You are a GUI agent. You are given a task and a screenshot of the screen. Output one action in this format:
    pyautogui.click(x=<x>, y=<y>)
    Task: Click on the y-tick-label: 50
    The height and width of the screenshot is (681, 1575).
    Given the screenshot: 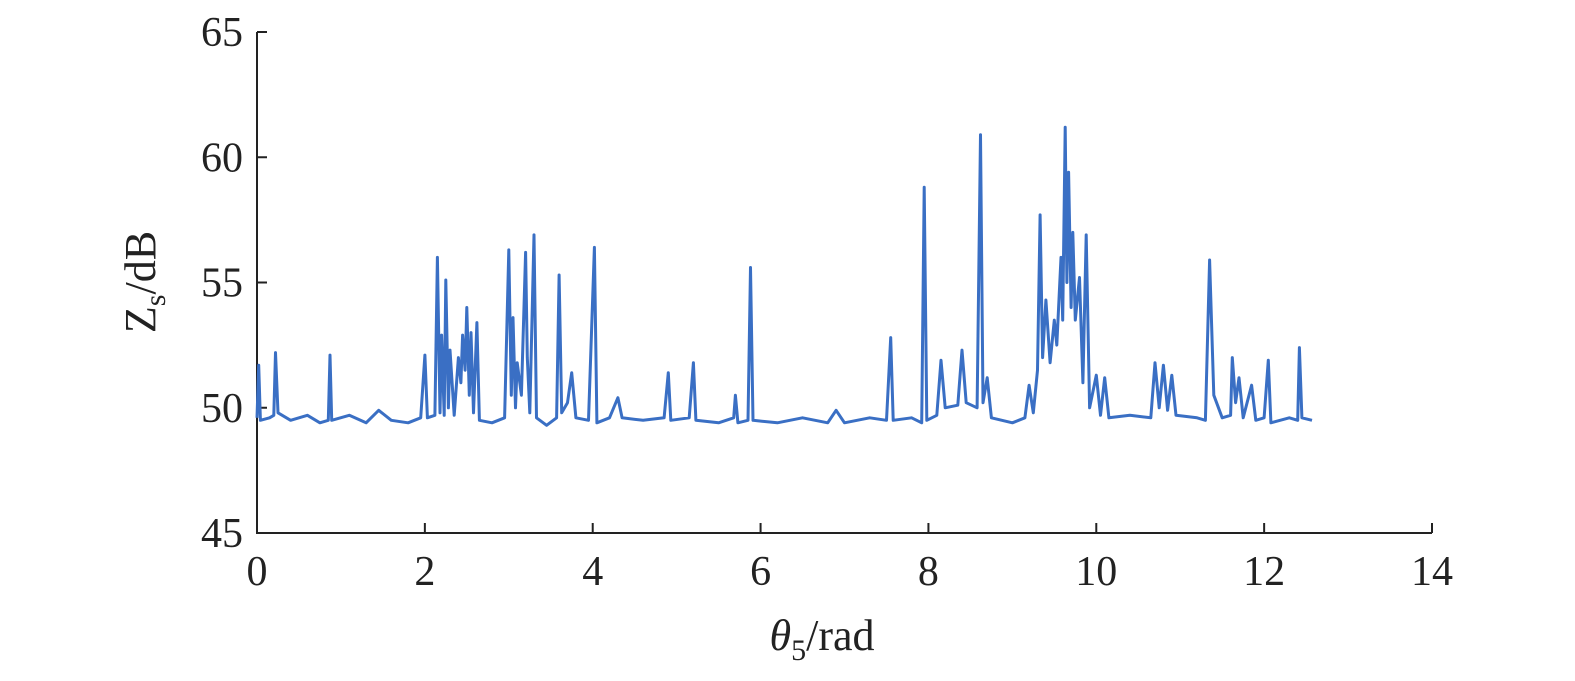 What is the action you would take?
    pyautogui.click(x=222, y=409)
    